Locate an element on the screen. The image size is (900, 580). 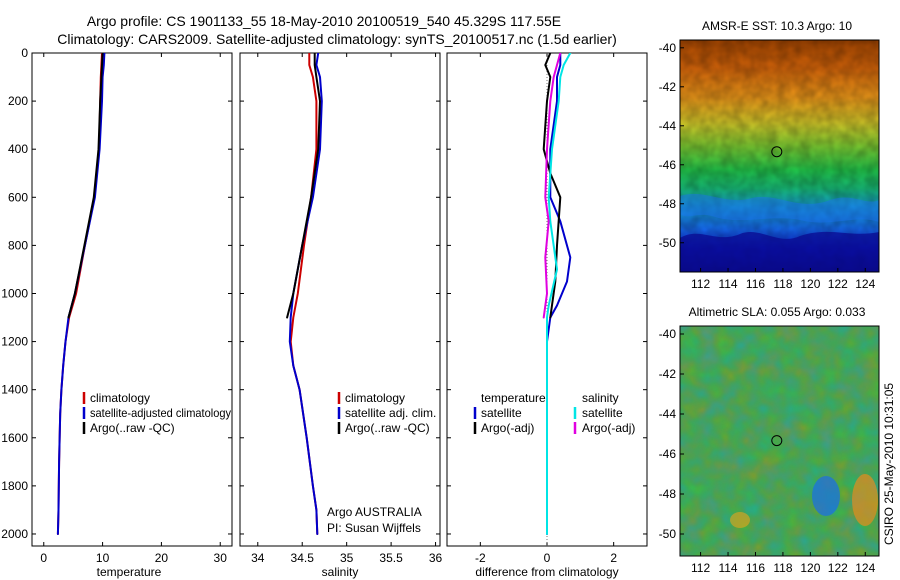
sla-field is located at coordinates (779, 441).